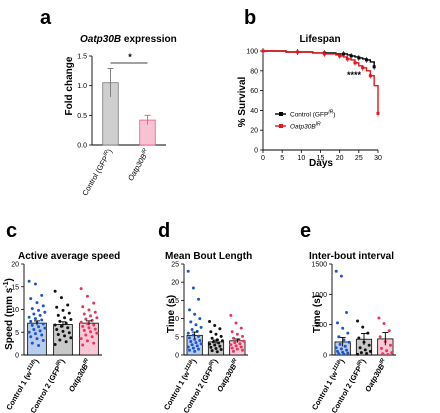 The height and width of the screenshot is (413, 440). What do you see at coordinates (193, 360) in the screenshot?
I see `d-x-category-suffix: )` at bounding box center [193, 360].